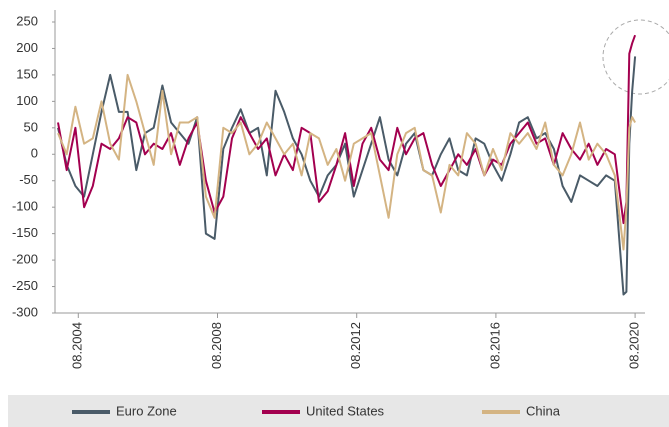 The height and width of the screenshot is (427, 669). I want to click on y-tick-label: -100, so click(25, 206).